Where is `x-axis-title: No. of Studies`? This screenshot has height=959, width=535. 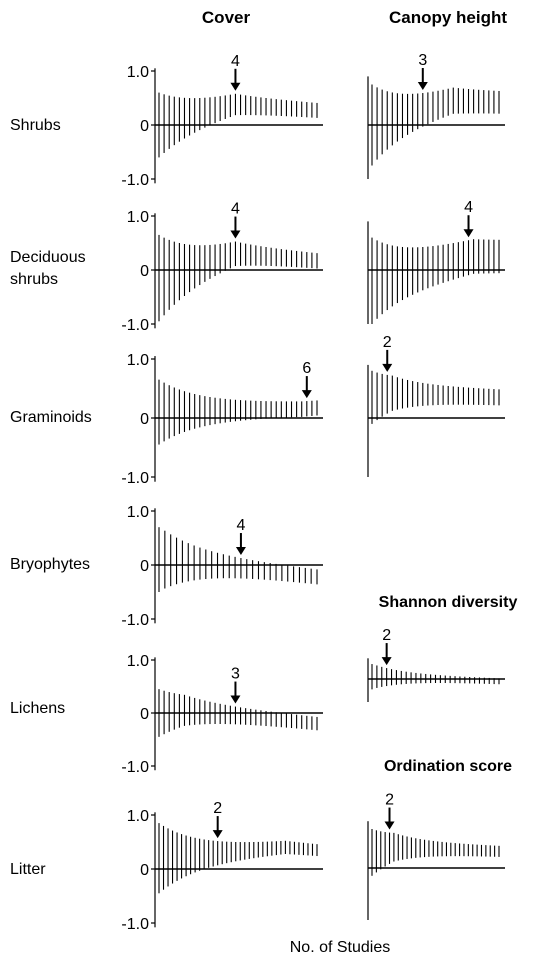
x-axis-title: No. of Studies is located at coordinates (340, 947).